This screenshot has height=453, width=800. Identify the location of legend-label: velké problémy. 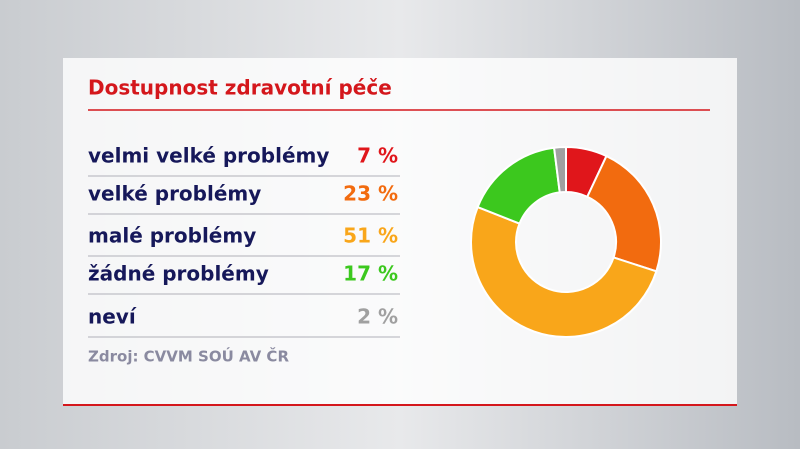
(174, 194).